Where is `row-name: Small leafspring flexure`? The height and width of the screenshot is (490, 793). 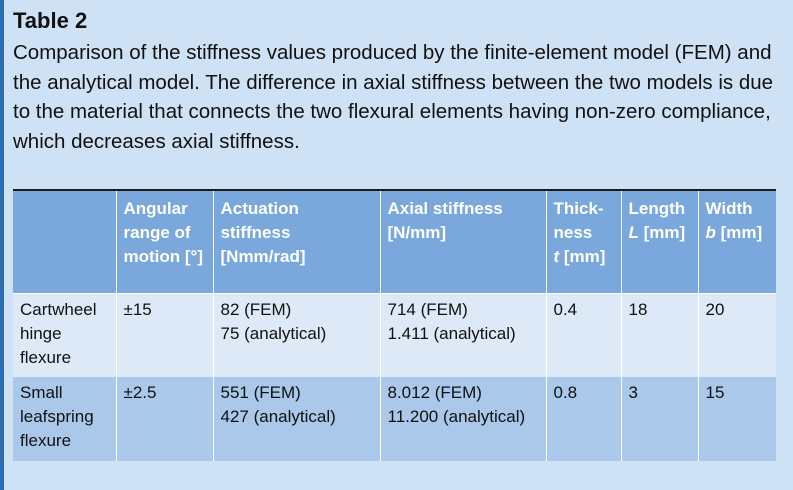 row-name: Small leafspring flexure is located at coordinates (64, 419).